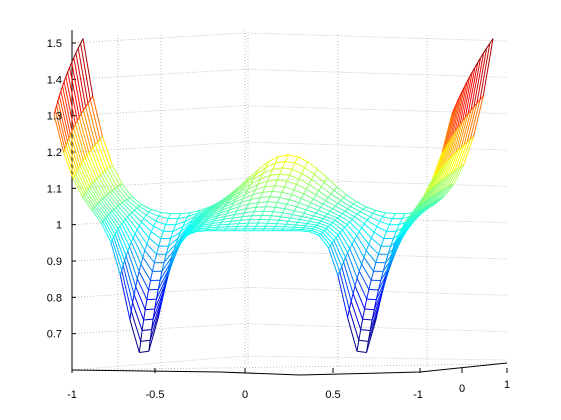 Image resolution: width=561 pixels, height=420 pixels. I want to click on z-tick-label: 1.1, so click(54, 189).